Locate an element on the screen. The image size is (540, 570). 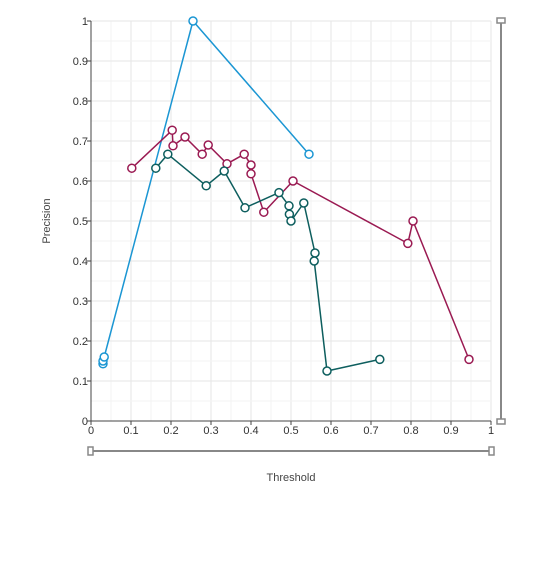
y-tick-label: 0.9 is located at coordinates (80, 62).